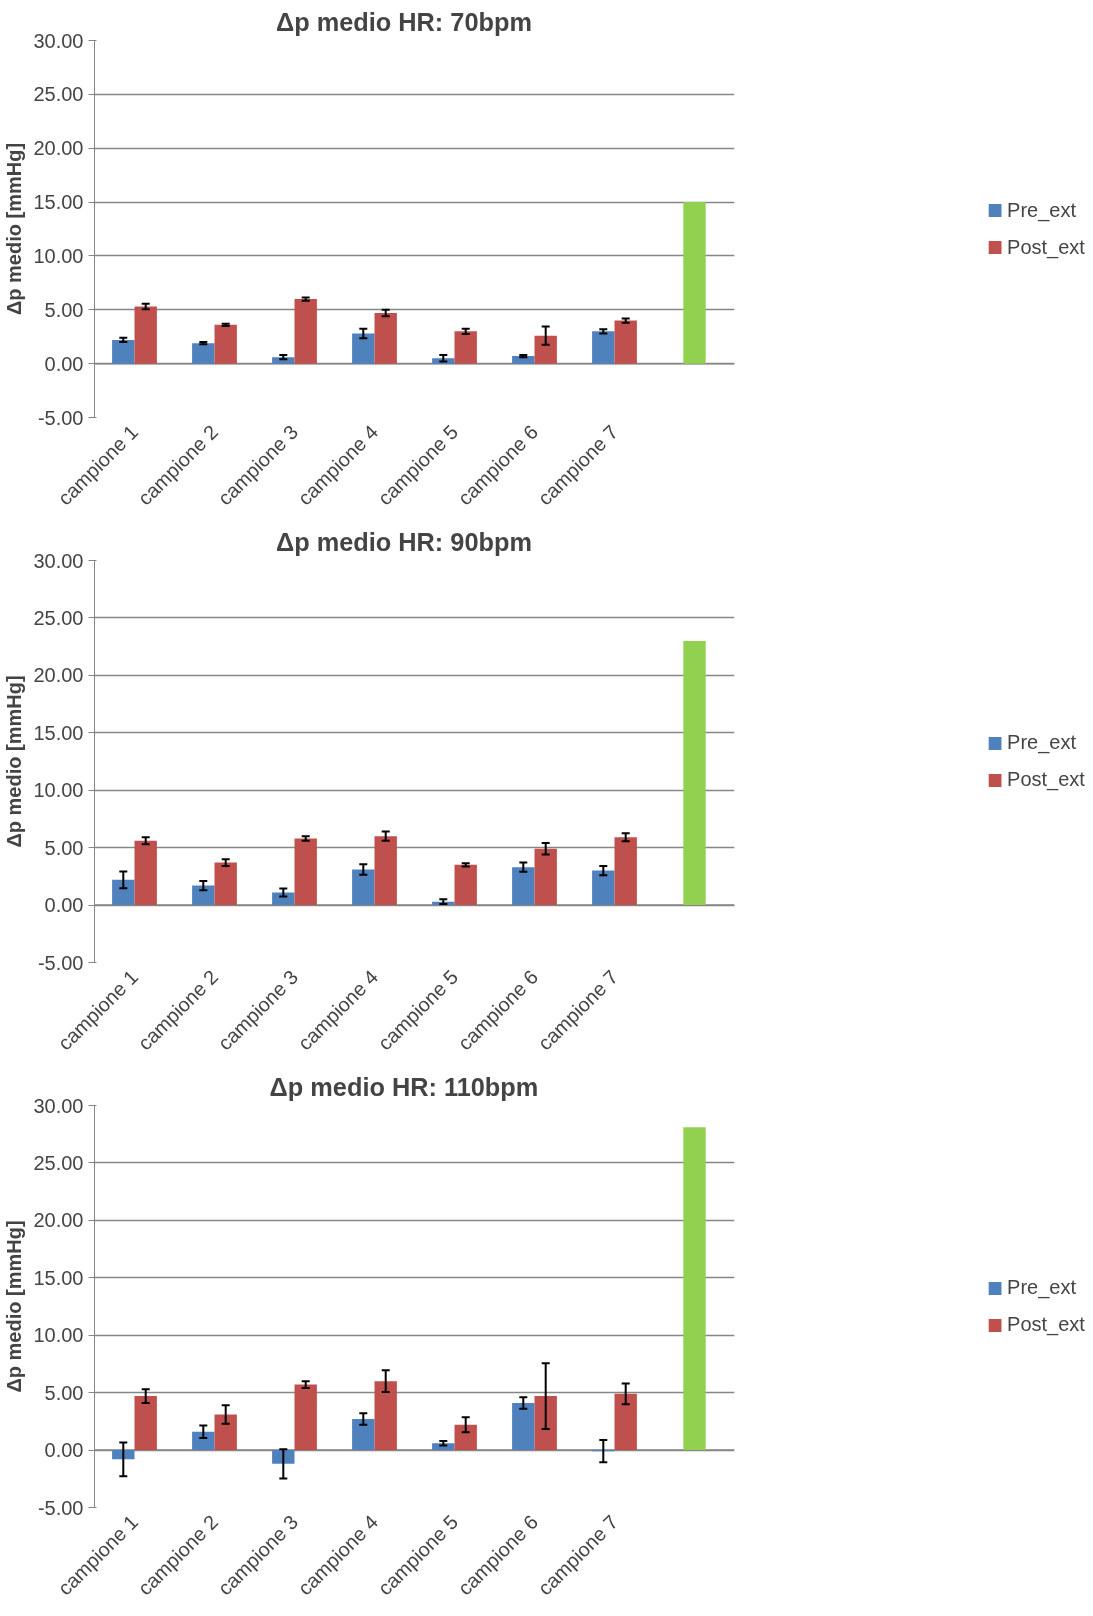 The height and width of the screenshot is (1616, 1093). I want to click on chart-title: Δp medio HR: 90bpm, so click(403, 541).